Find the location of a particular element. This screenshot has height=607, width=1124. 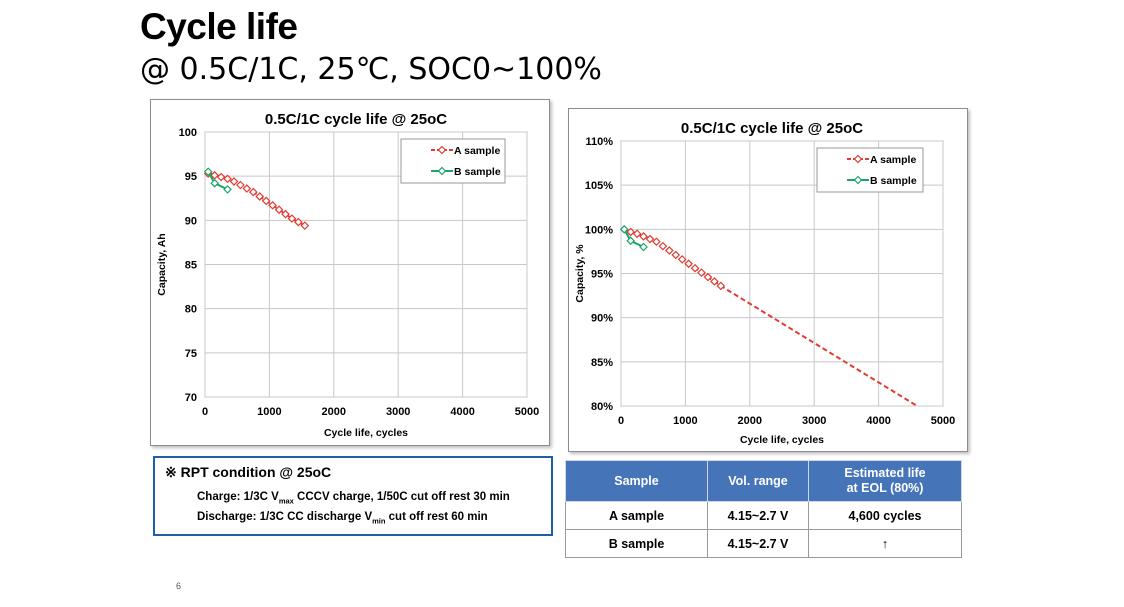

table-row: B sample 4.15~2.7 V ↑ is located at coordinates (763, 543).